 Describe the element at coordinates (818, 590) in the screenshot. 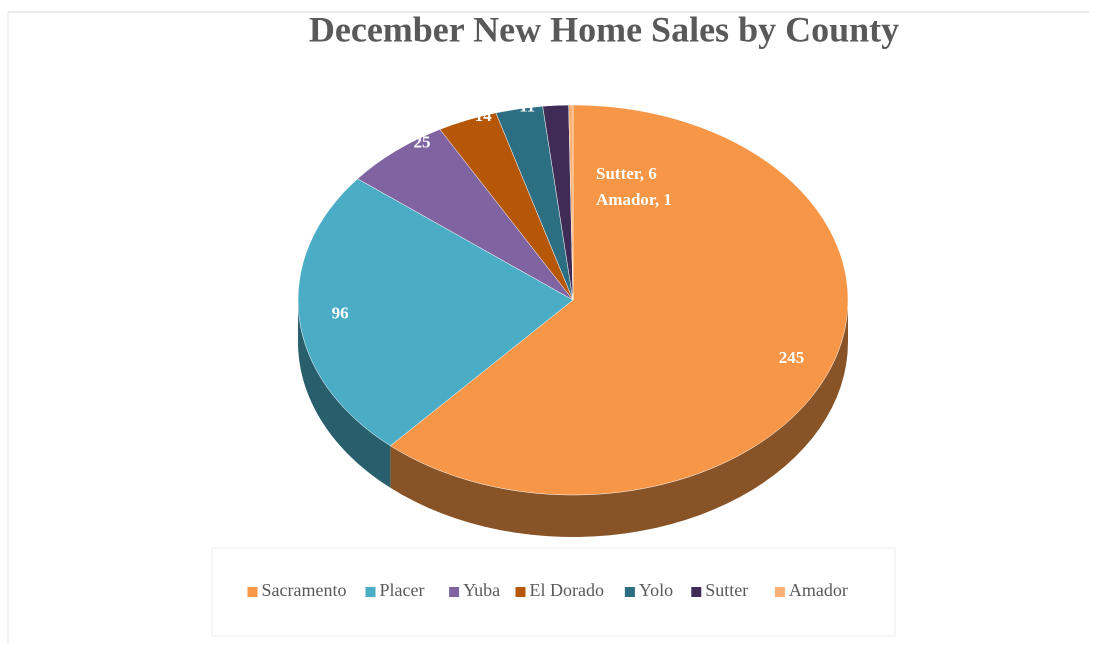

I see `legend-label: Amador` at that location.